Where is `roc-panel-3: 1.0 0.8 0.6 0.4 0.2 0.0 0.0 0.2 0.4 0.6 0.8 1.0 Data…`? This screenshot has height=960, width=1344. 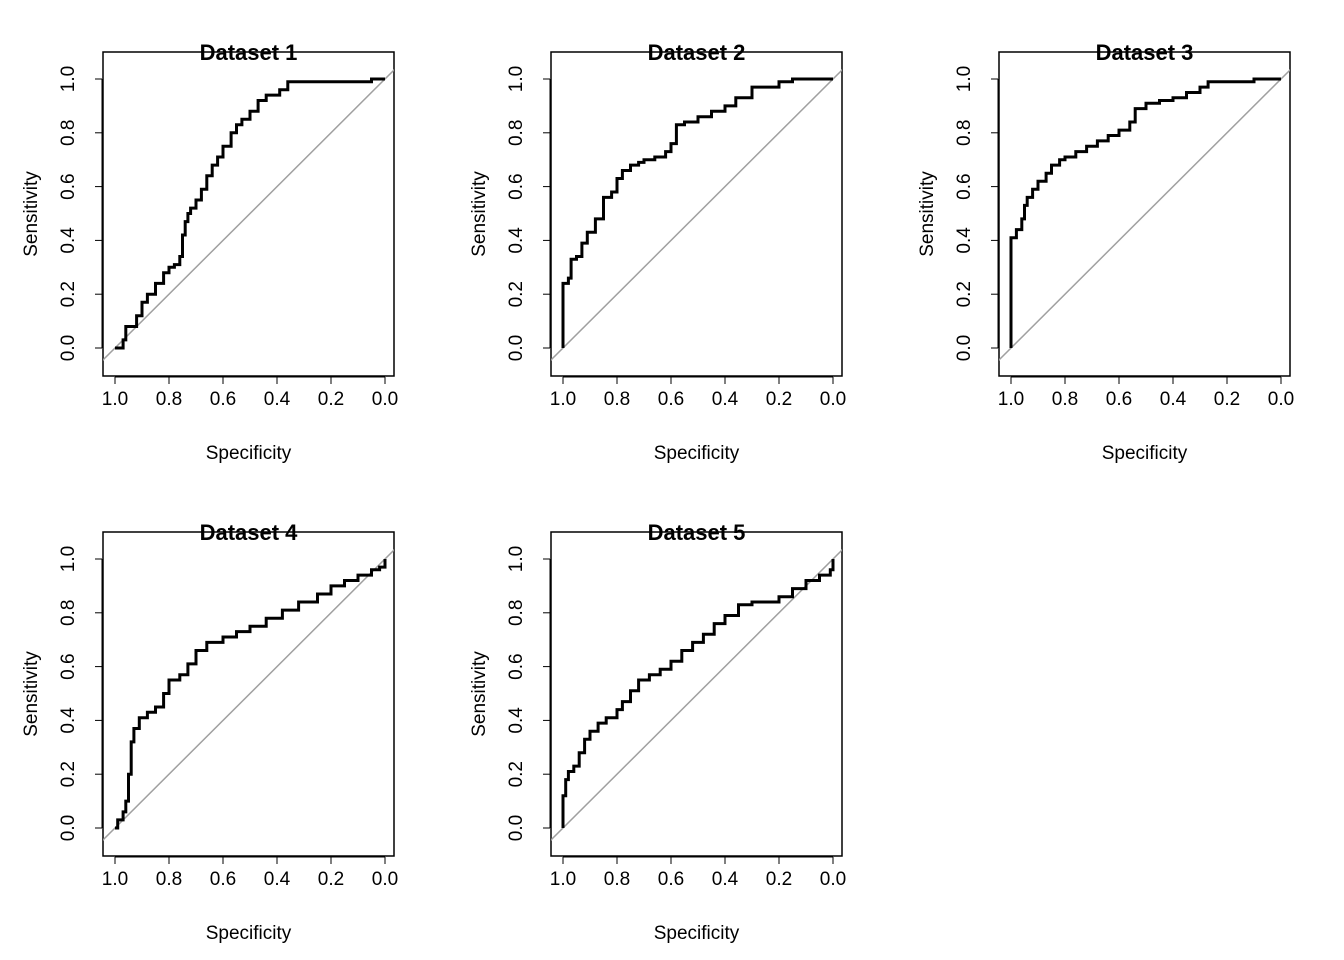 roc-panel-3: 1.0 0.8 0.6 0.4 0.2 0.0 0.0 0.2 0.4 0.6 0.8 1.0 Data… is located at coordinates (1105, 252).